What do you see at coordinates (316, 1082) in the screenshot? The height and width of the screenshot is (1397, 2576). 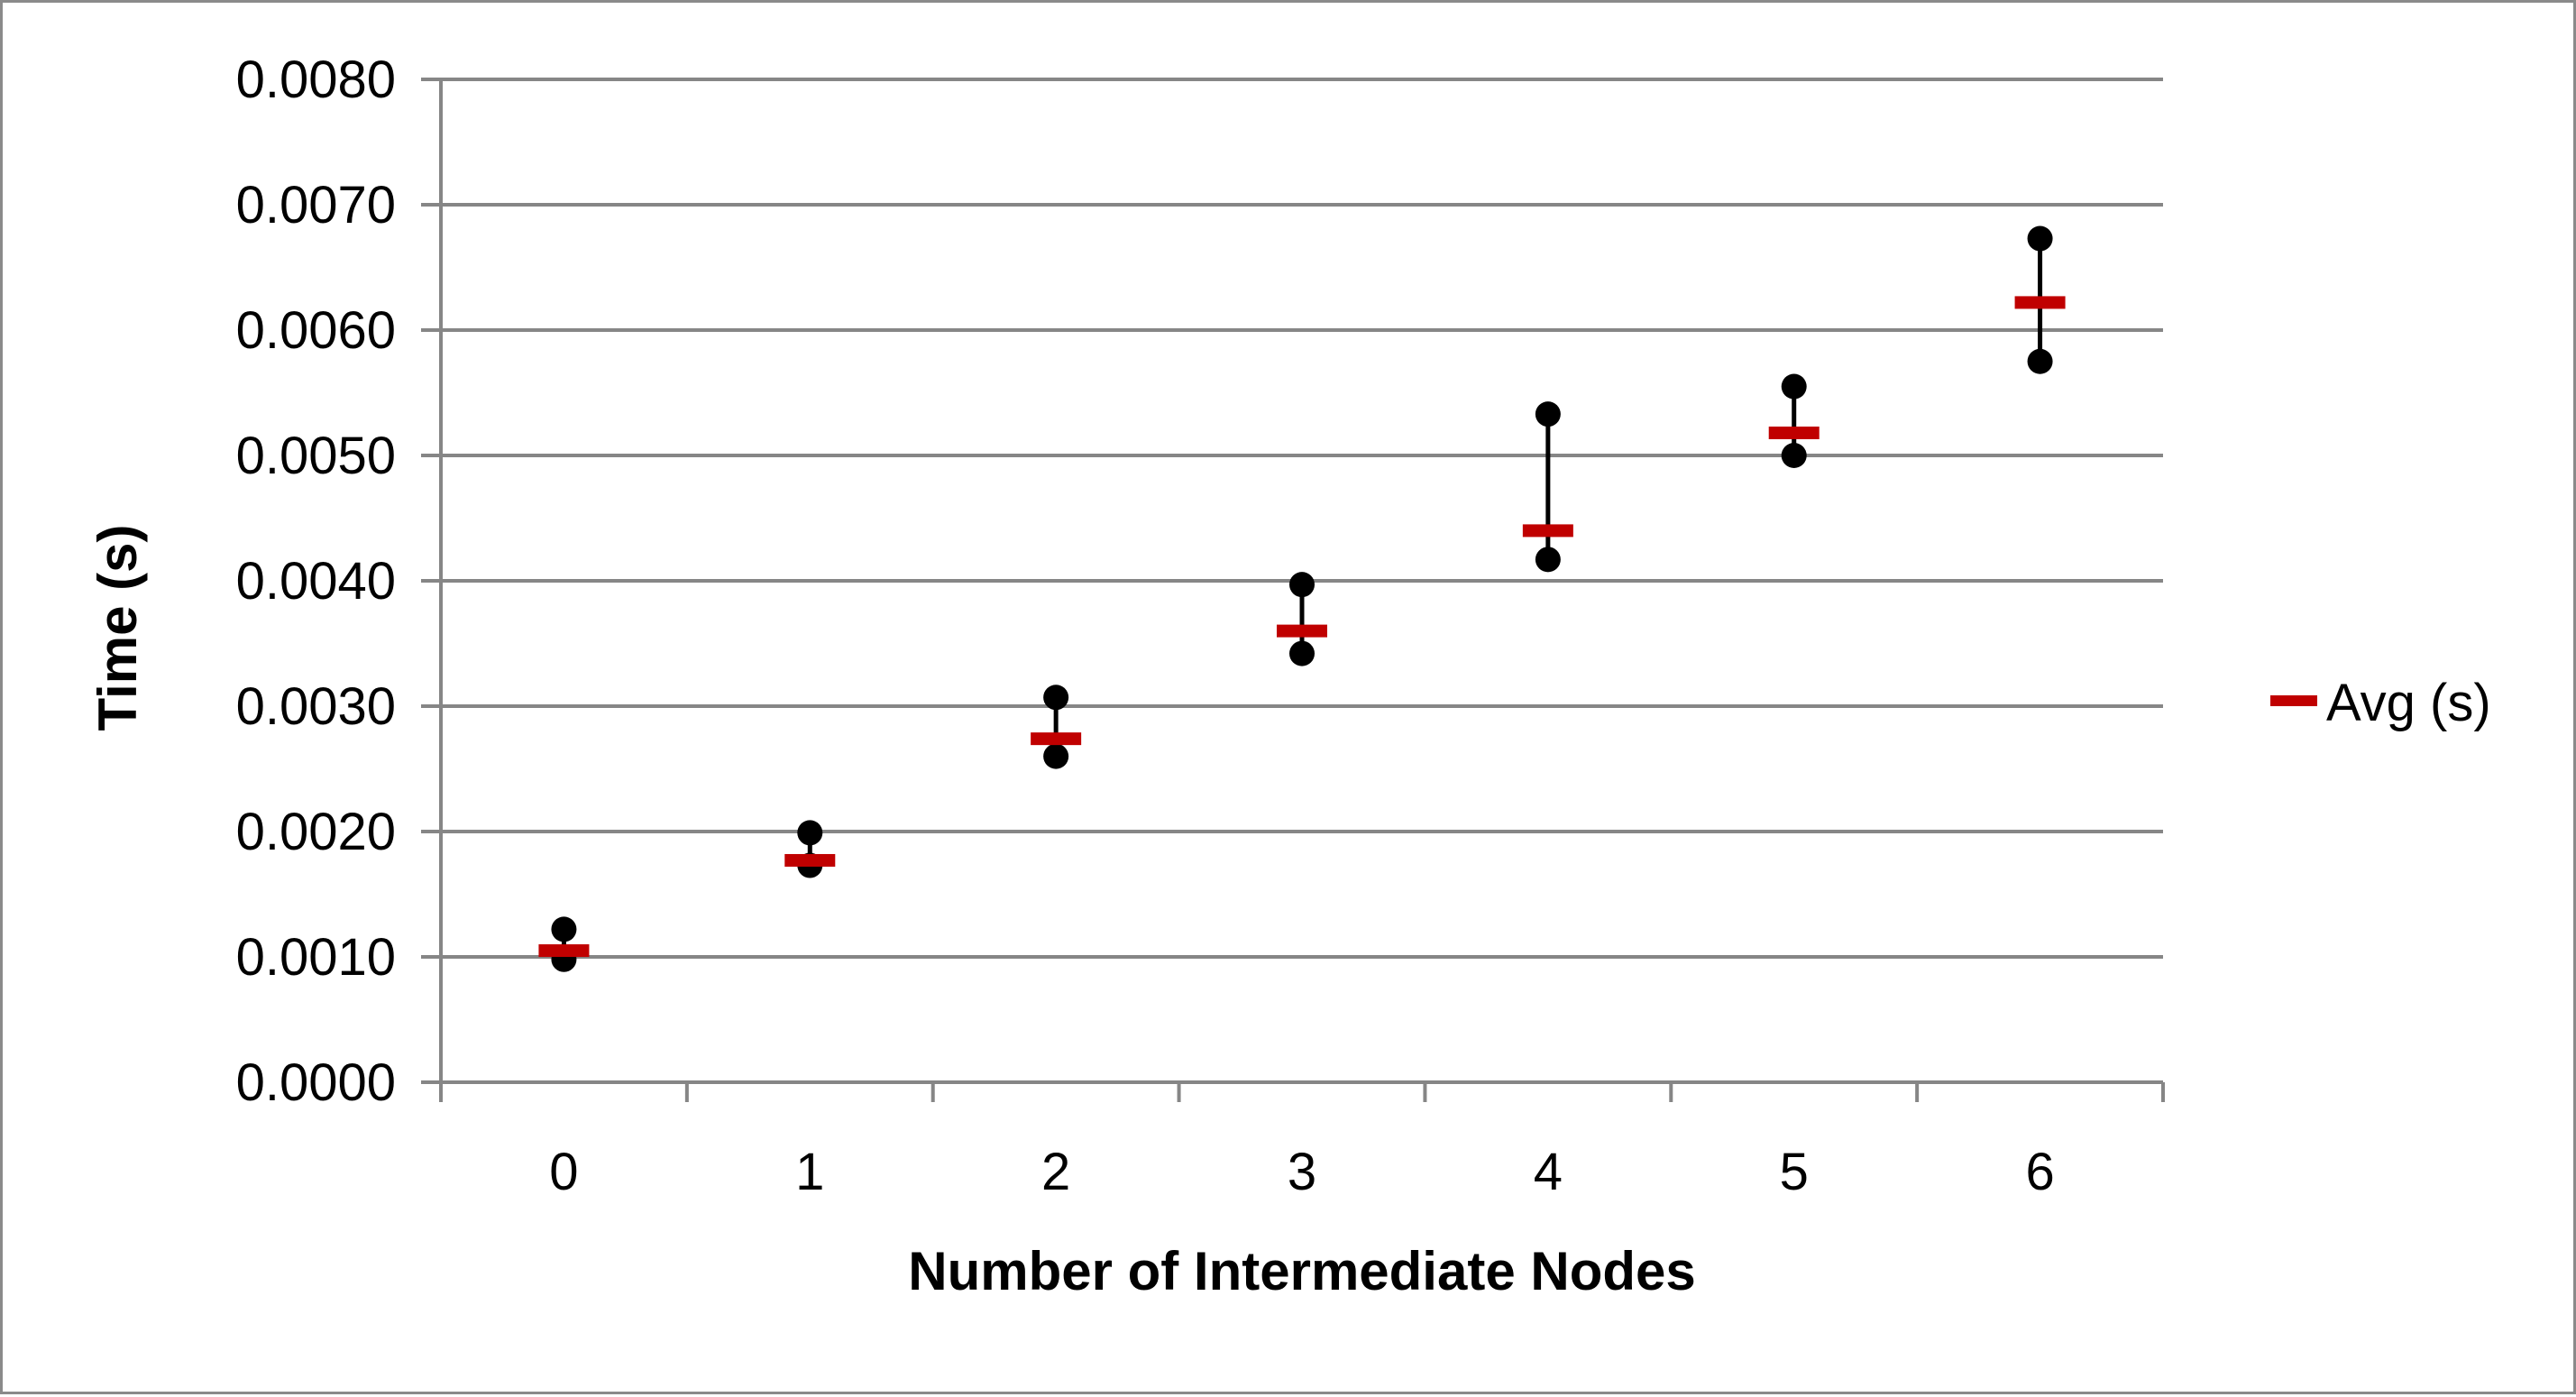 I see `y-tick-label: 0.0000` at bounding box center [316, 1082].